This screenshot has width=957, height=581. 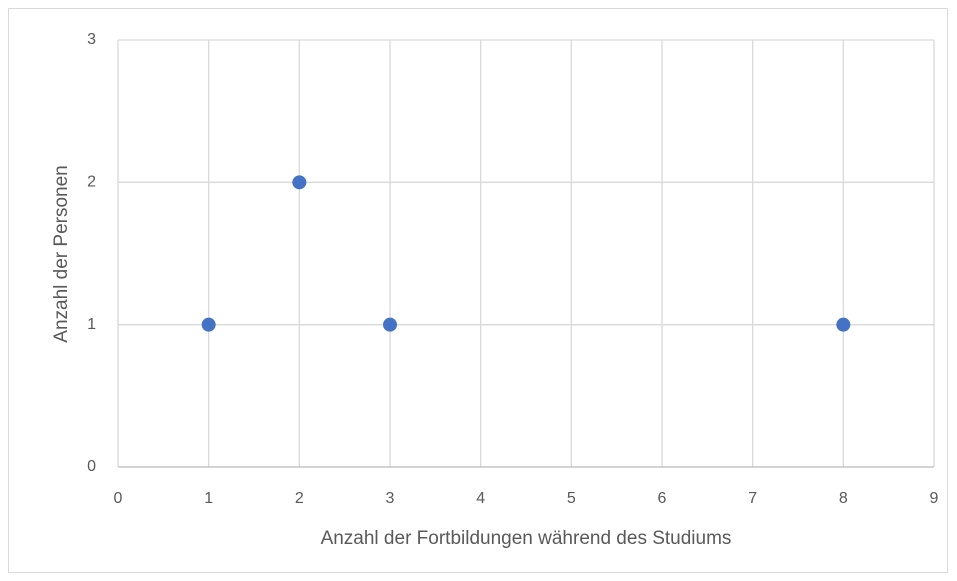 What do you see at coordinates (934, 498) in the screenshot?
I see `x-tick-label: 9` at bounding box center [934, 498].